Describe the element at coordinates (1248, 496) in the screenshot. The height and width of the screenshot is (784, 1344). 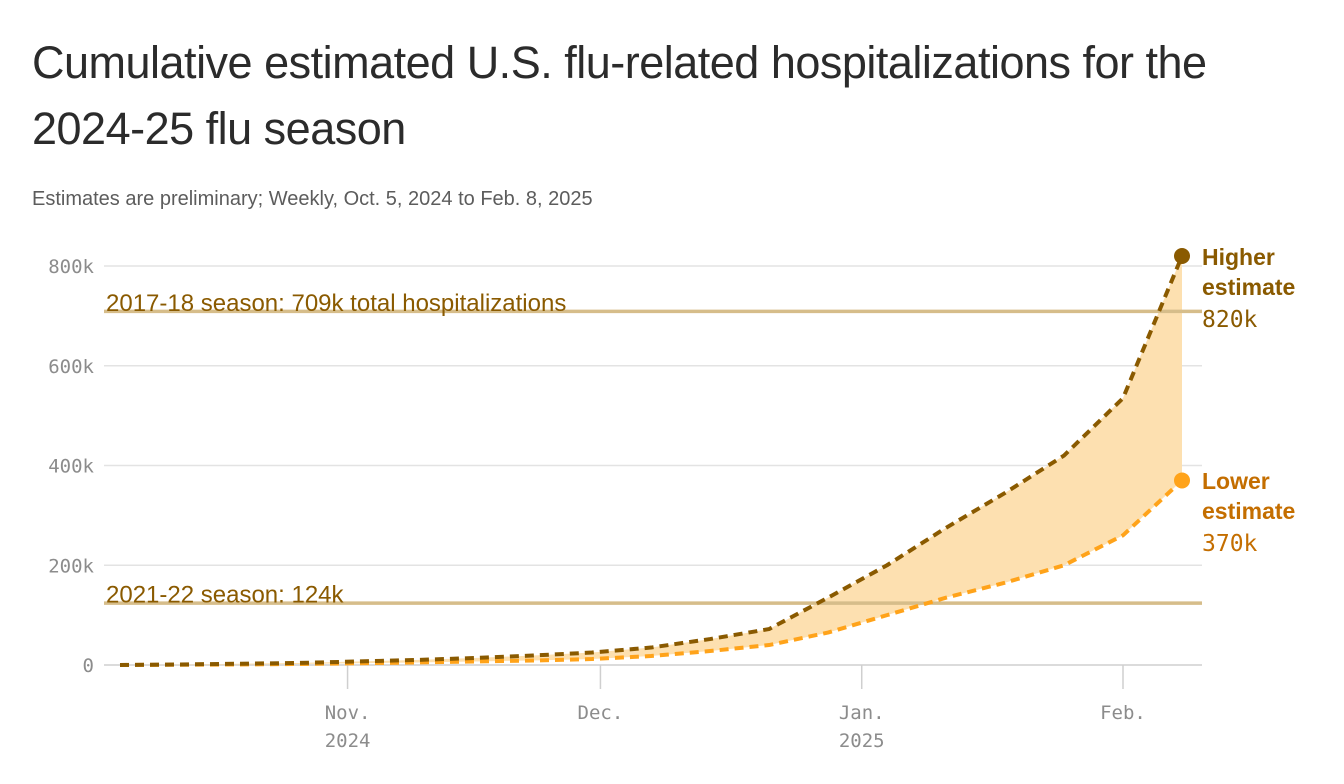
I see `lower-estimate-label: Lower estimate` at that location.